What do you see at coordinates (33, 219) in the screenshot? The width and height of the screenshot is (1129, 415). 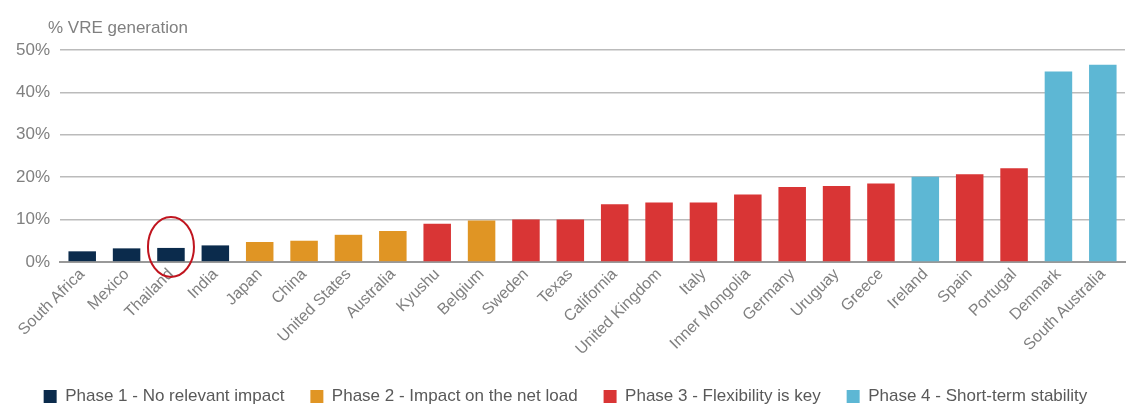 I see `y-tick-label: 10%` at bounding box center [33, 219].